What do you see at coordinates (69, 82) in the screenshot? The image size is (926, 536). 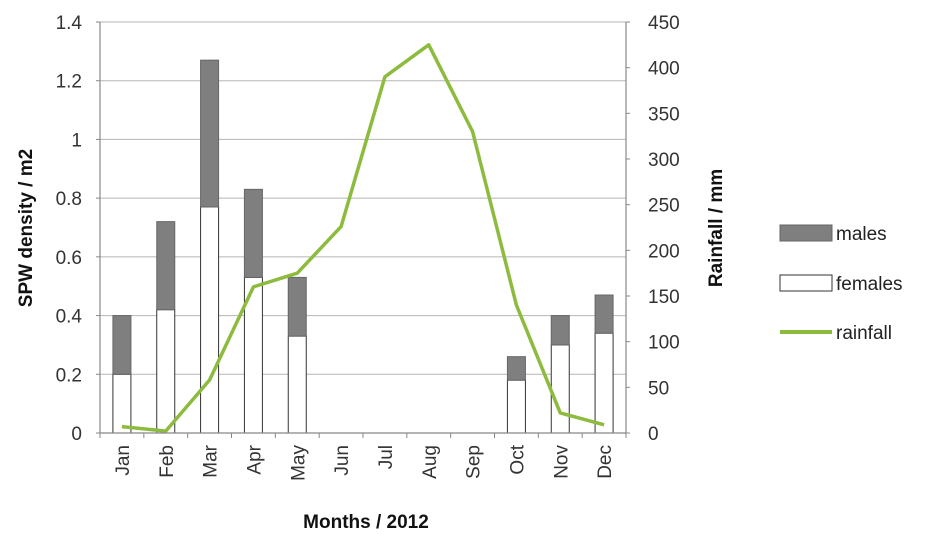 I see `y-tick-label: 1.2` at bounding box center [69, 82].